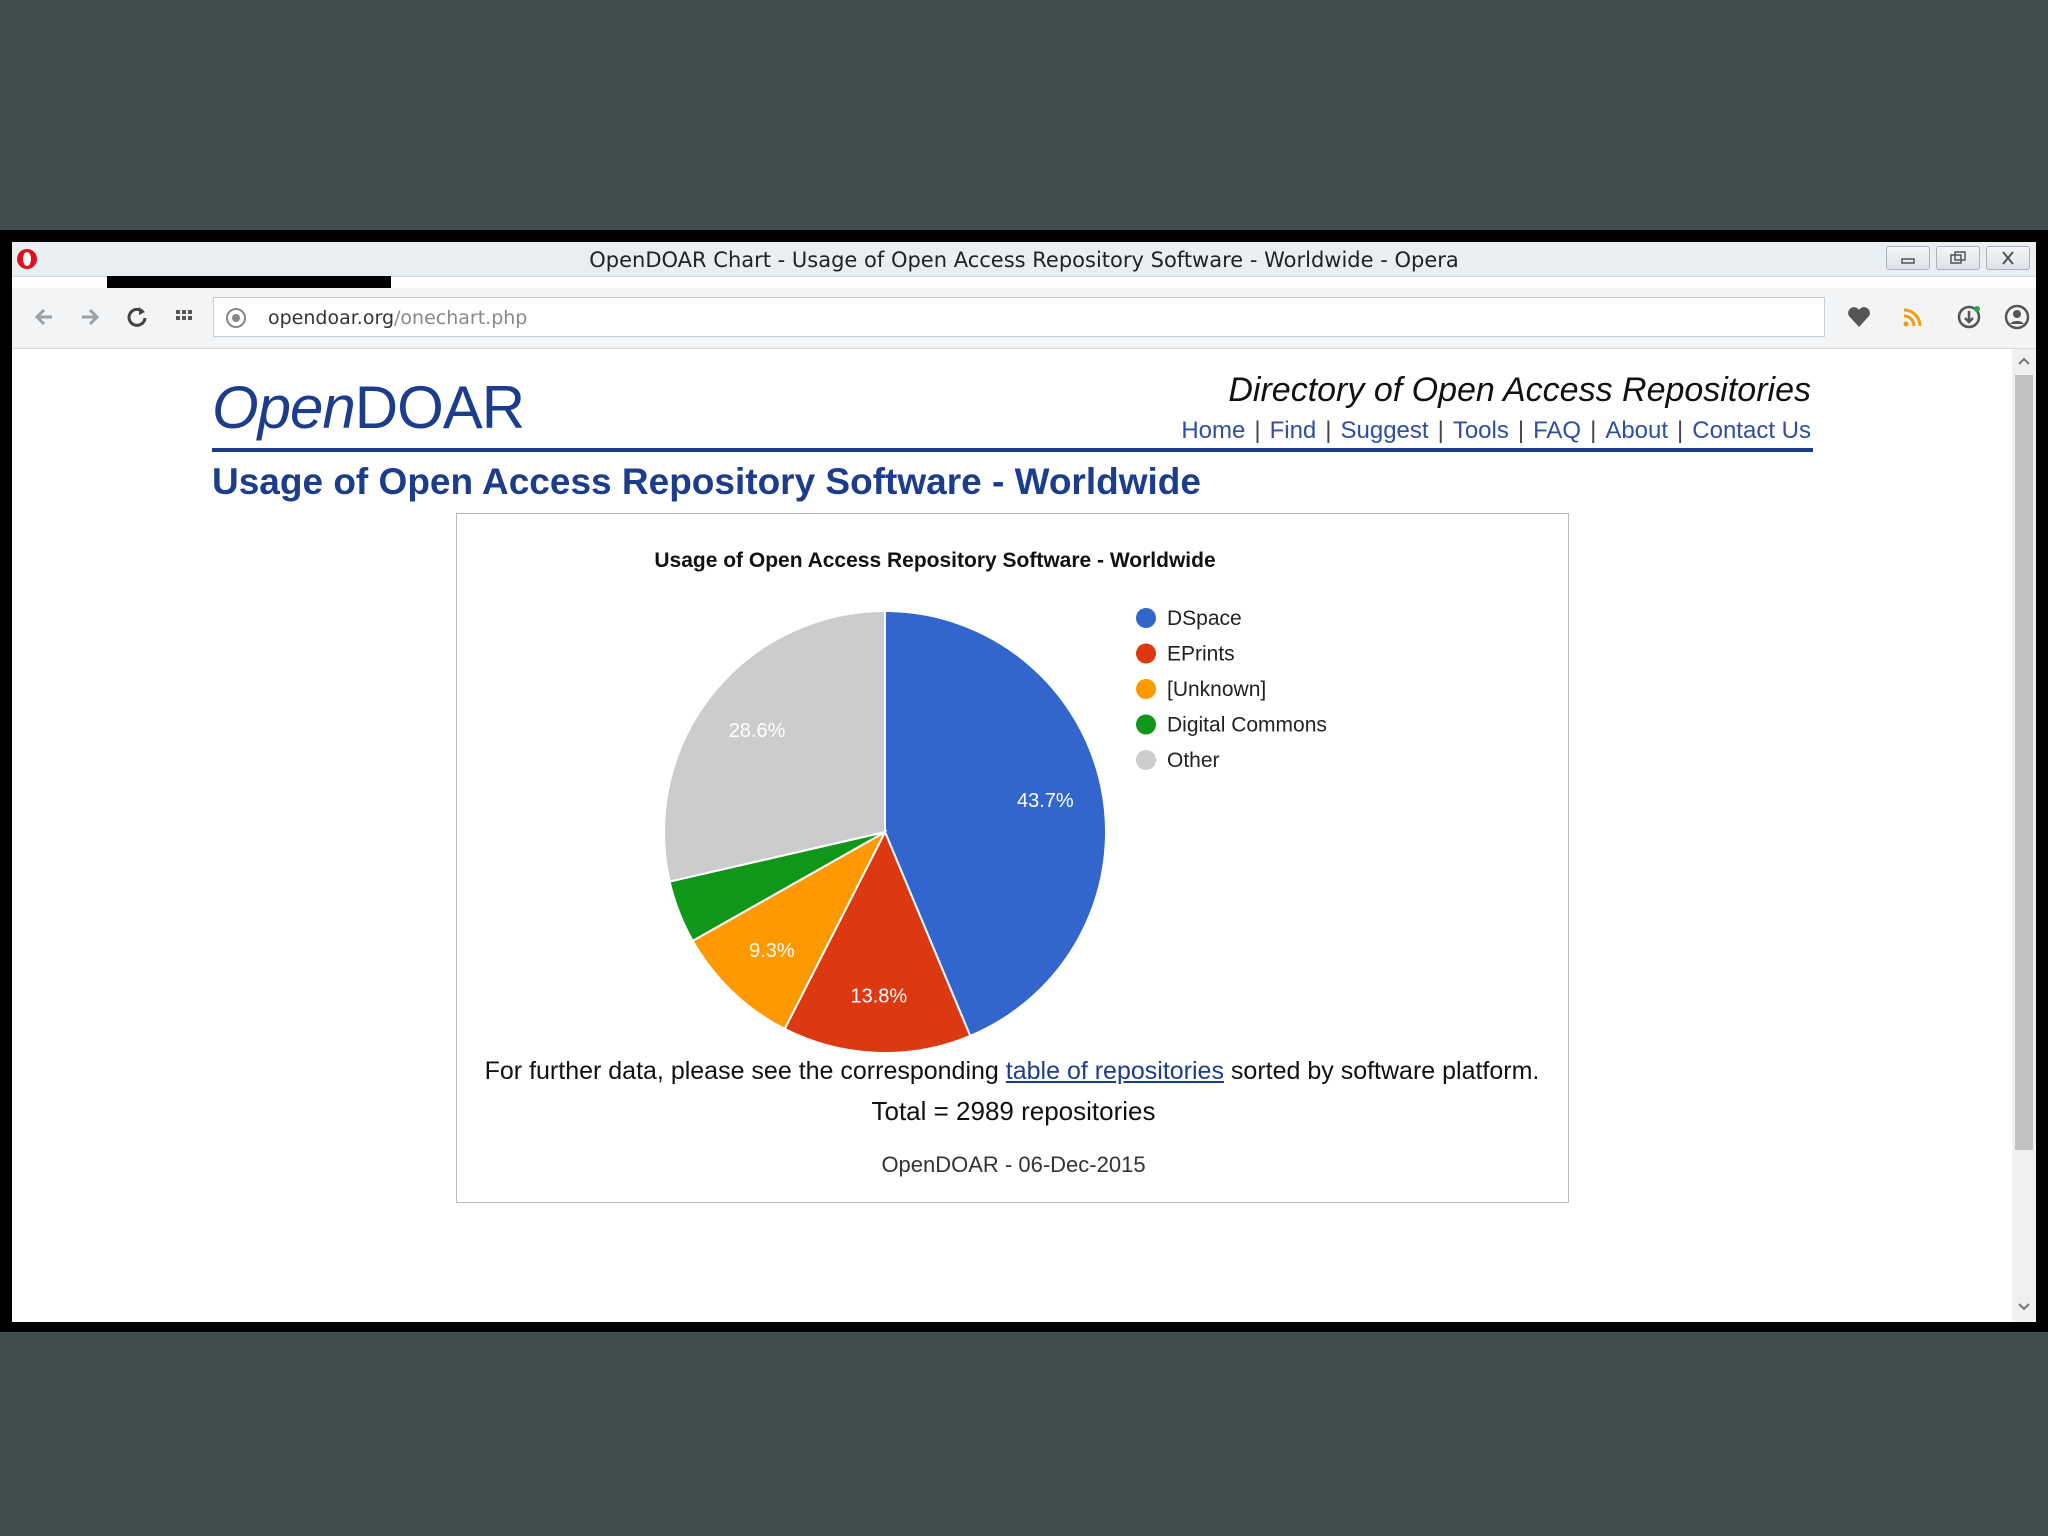 This screenshot has height=1536, width=2048. What do you see at coordinates (2017, 317) in the screenshot?
I see `account-icon` at bounding box center [2017, 317].